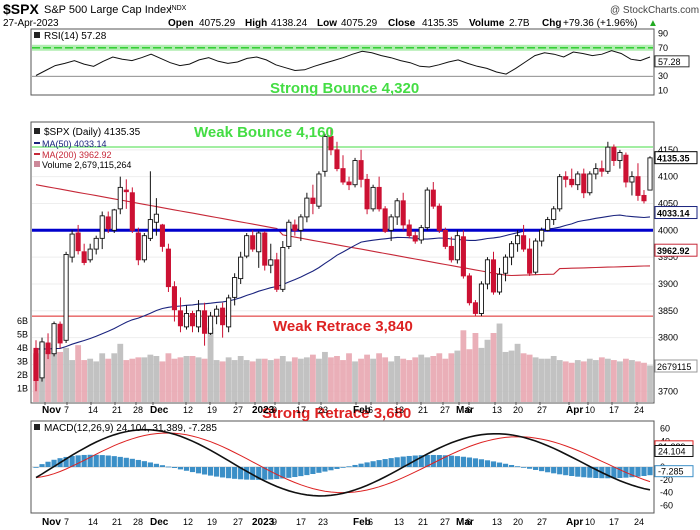 The image size is (700, 530). Describe the element at coordinates (256, 23) in the screenshot. I see `high-label: High` at that location.